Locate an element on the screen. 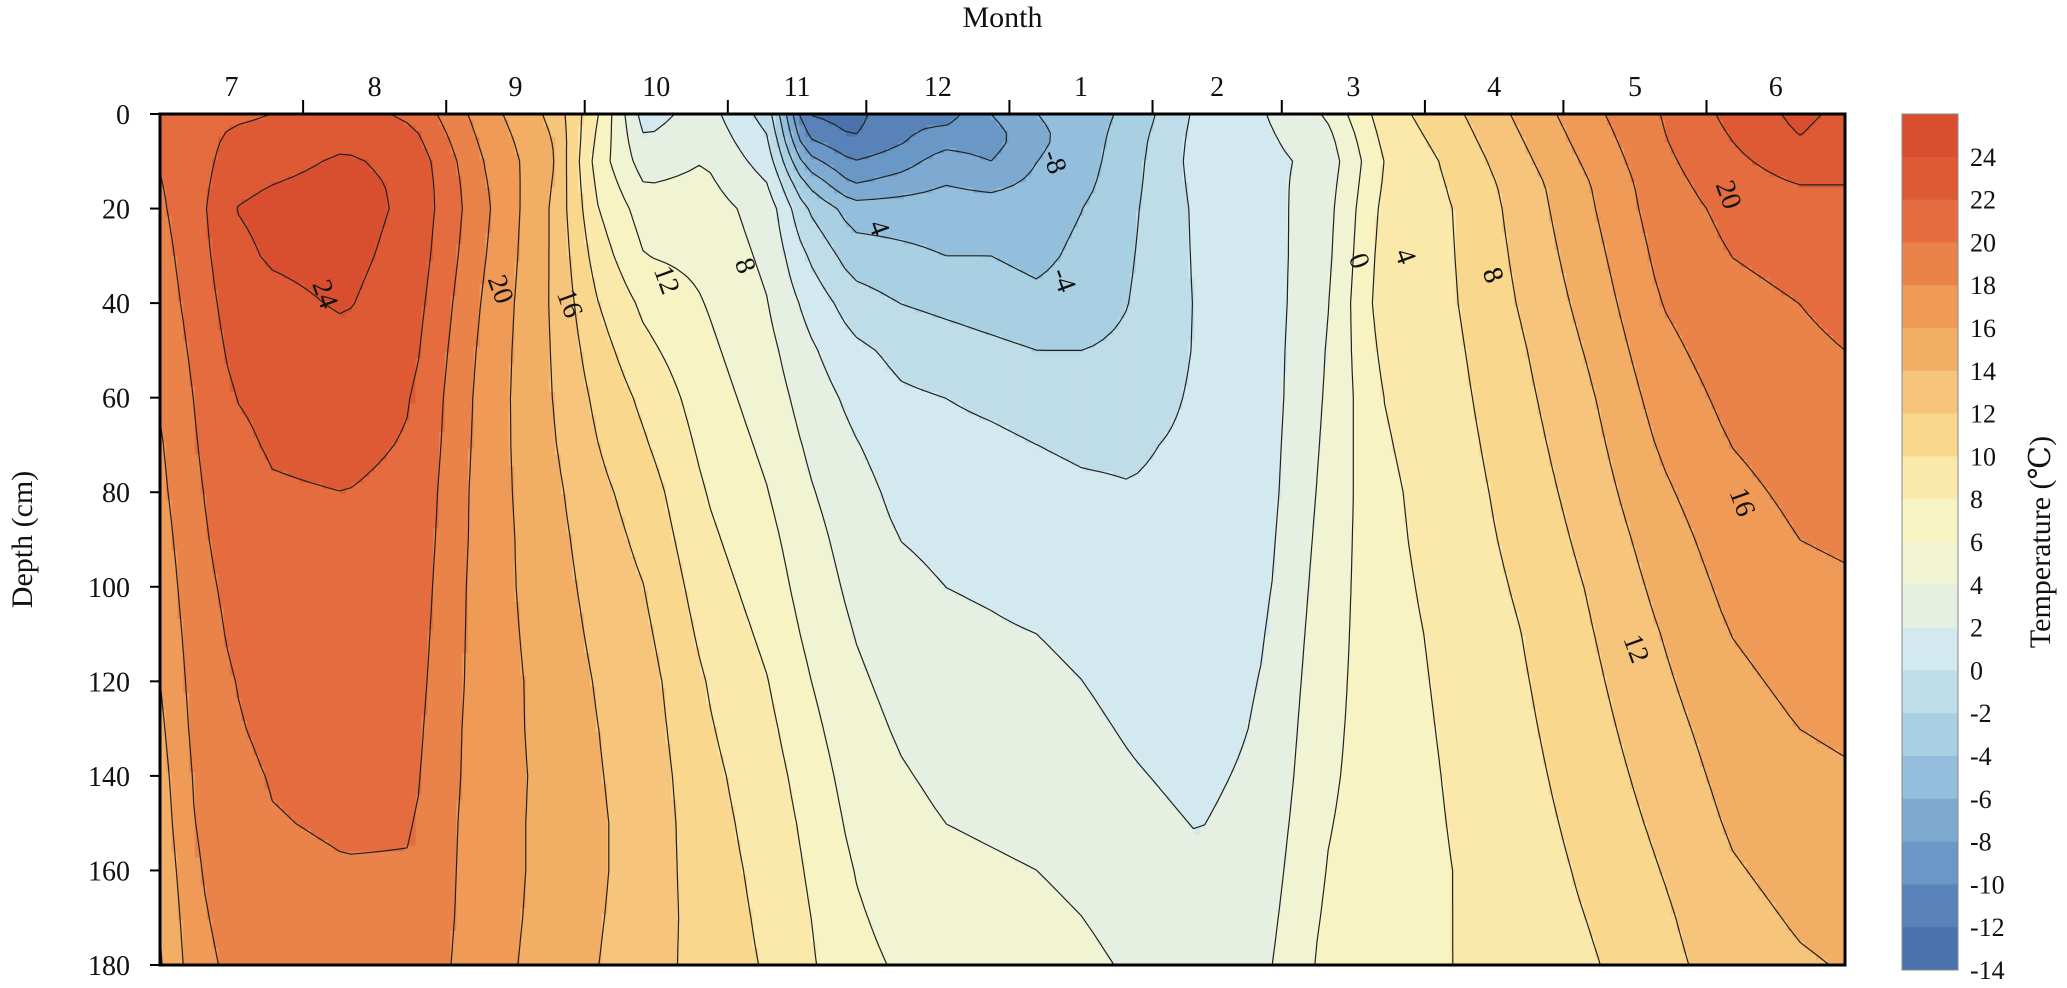 The width and height of the screenshot is (2067, 988). y-tick-label: 0 is located at coordinates (123, 115).